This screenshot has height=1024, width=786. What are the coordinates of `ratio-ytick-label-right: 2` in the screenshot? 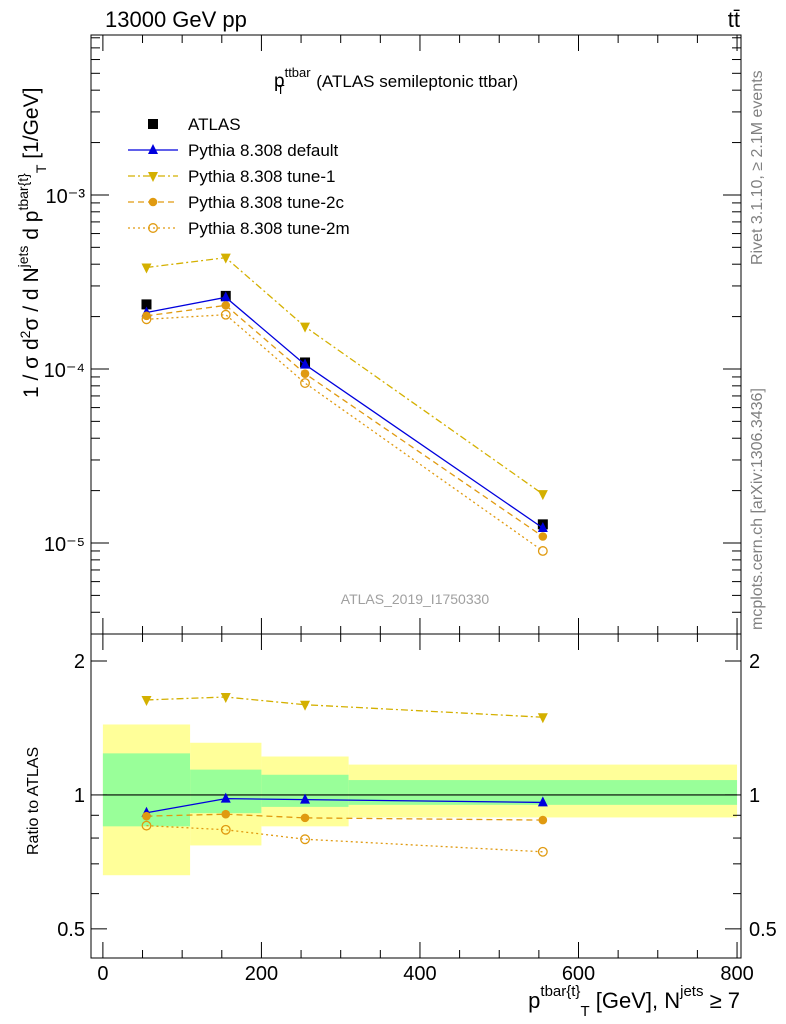 It's located at (754, 662).